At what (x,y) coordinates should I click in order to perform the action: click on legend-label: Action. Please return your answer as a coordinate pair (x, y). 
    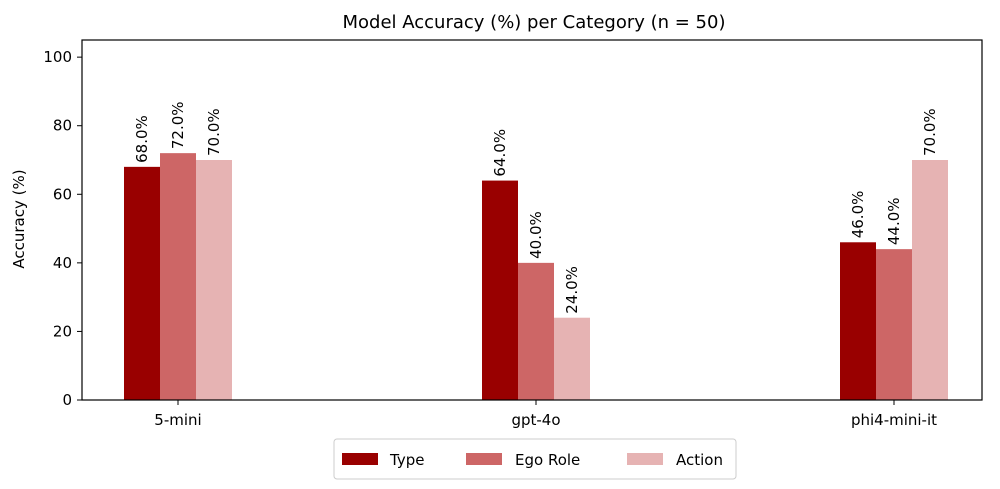
    Looking at the image, I should click on (699, 460).